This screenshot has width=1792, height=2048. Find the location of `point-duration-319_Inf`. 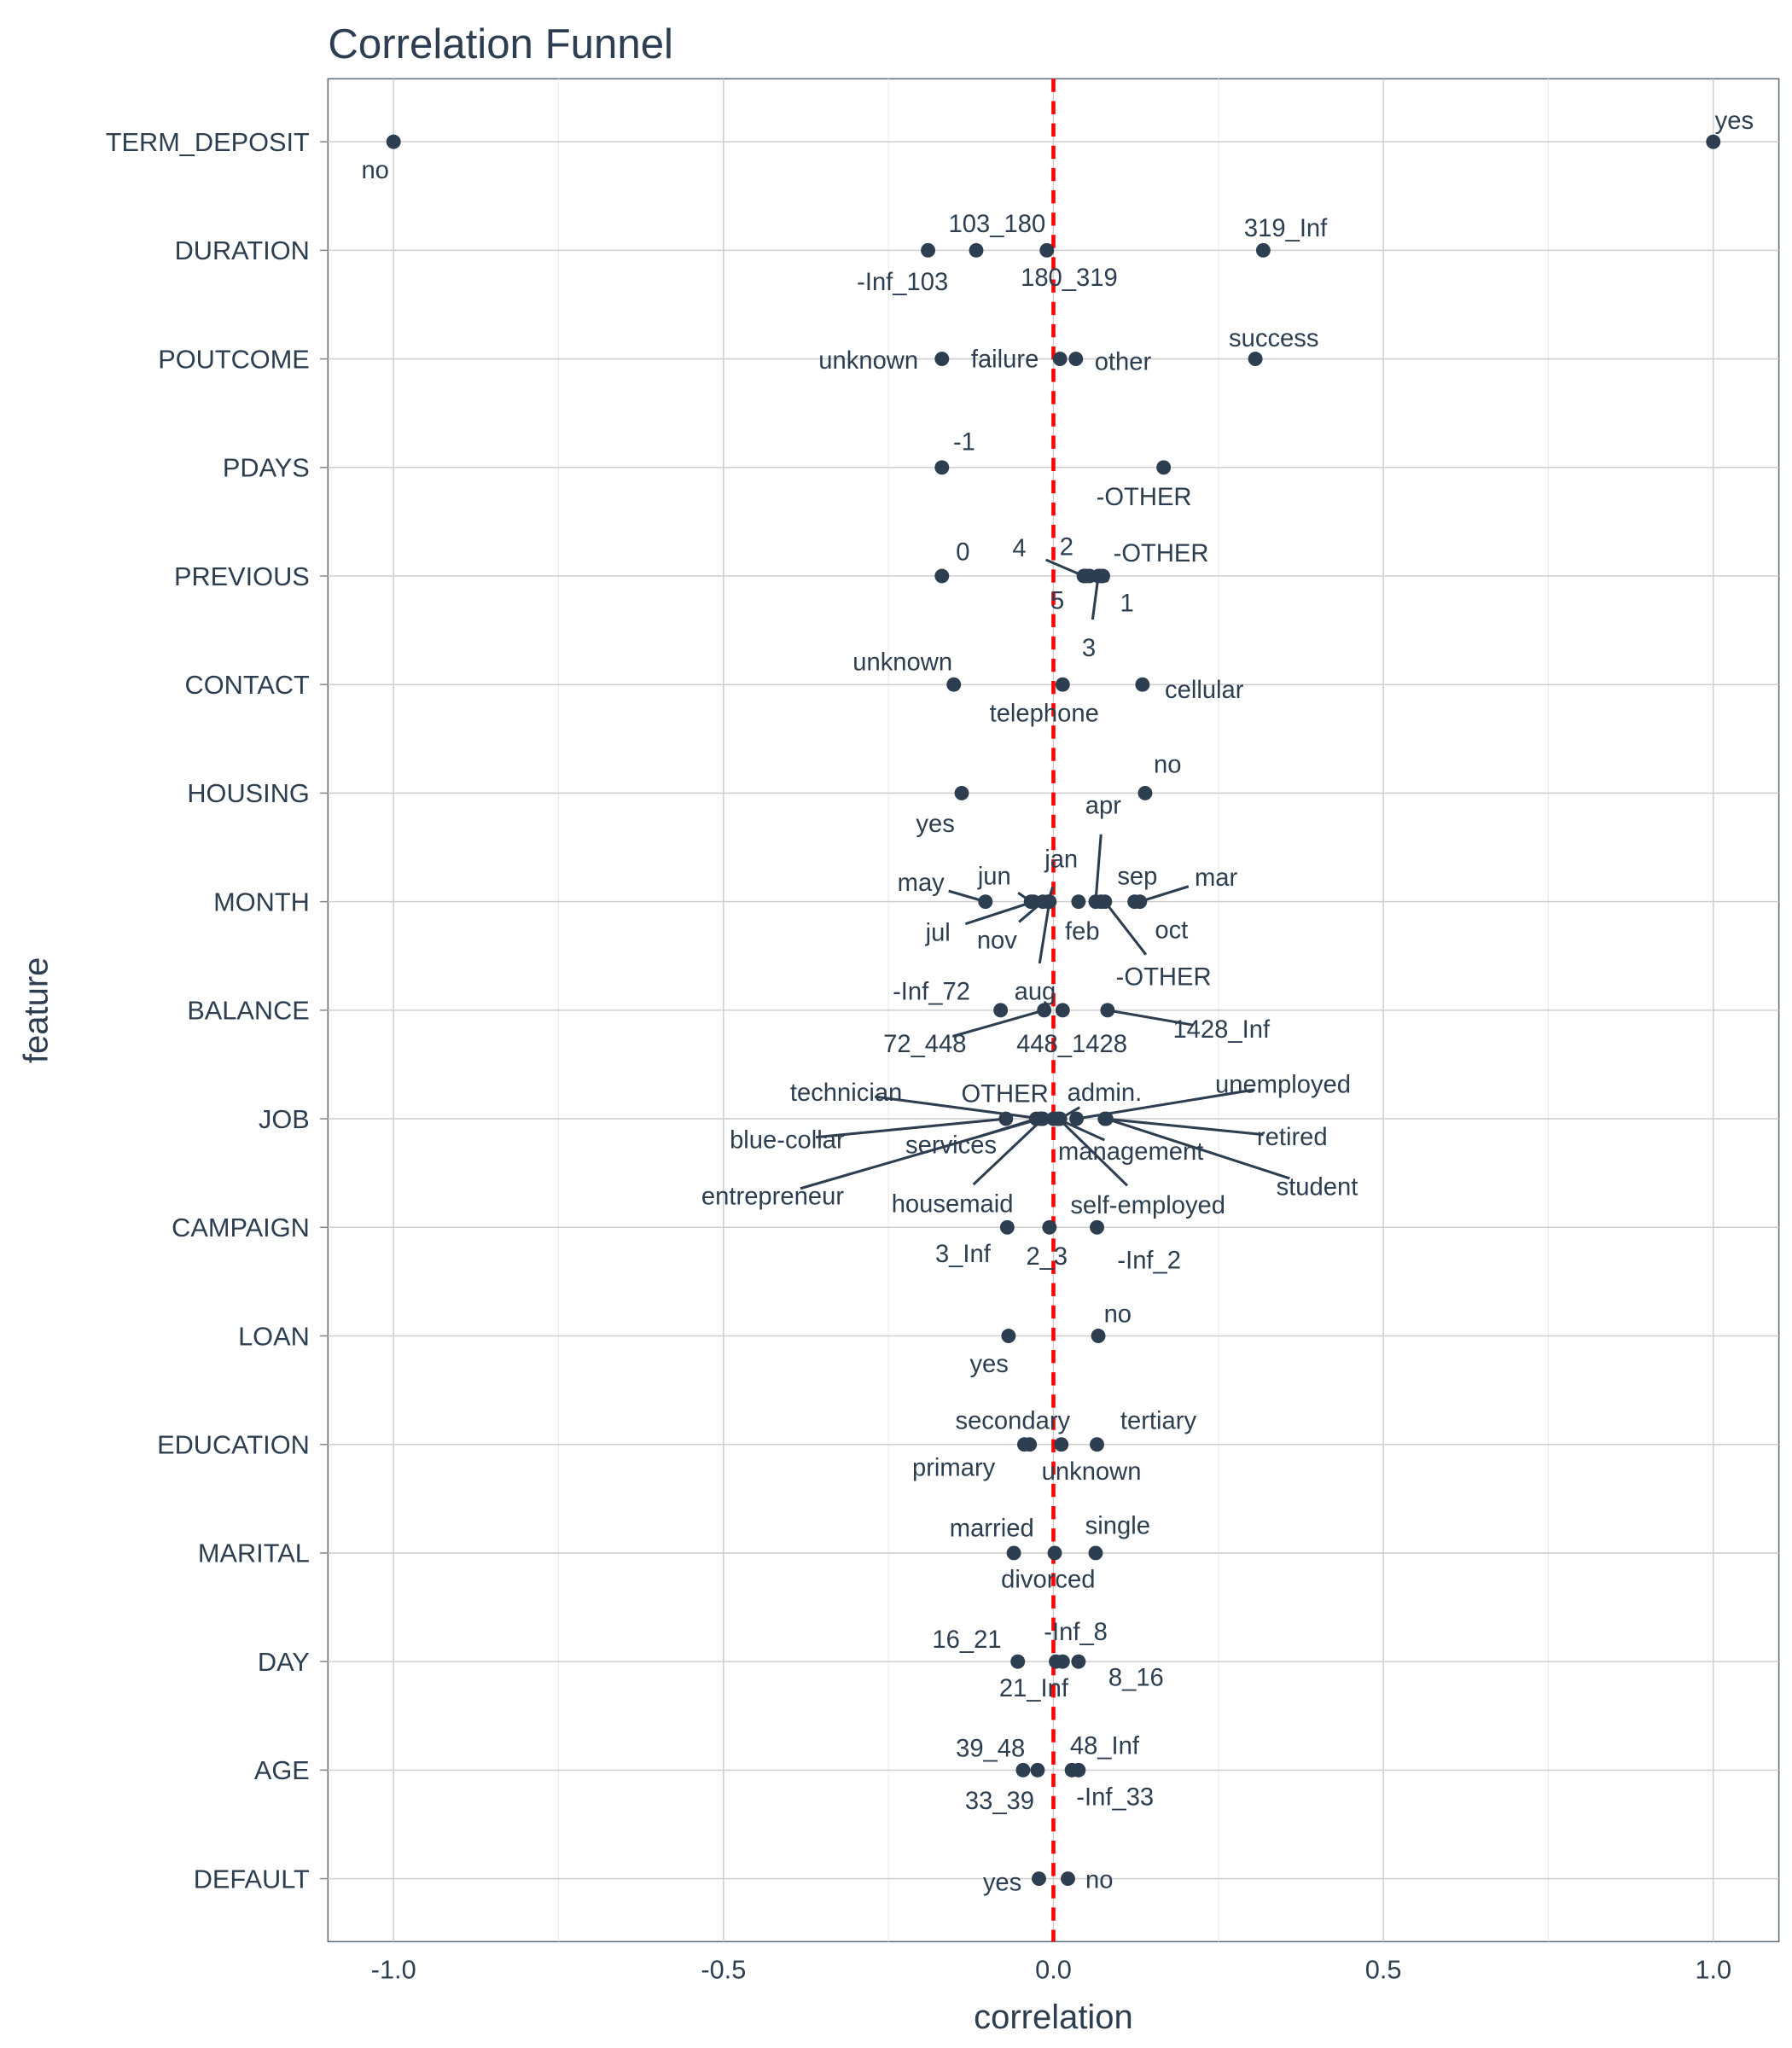

point-duration-319_Inf is located at coordinates (1263, 250).